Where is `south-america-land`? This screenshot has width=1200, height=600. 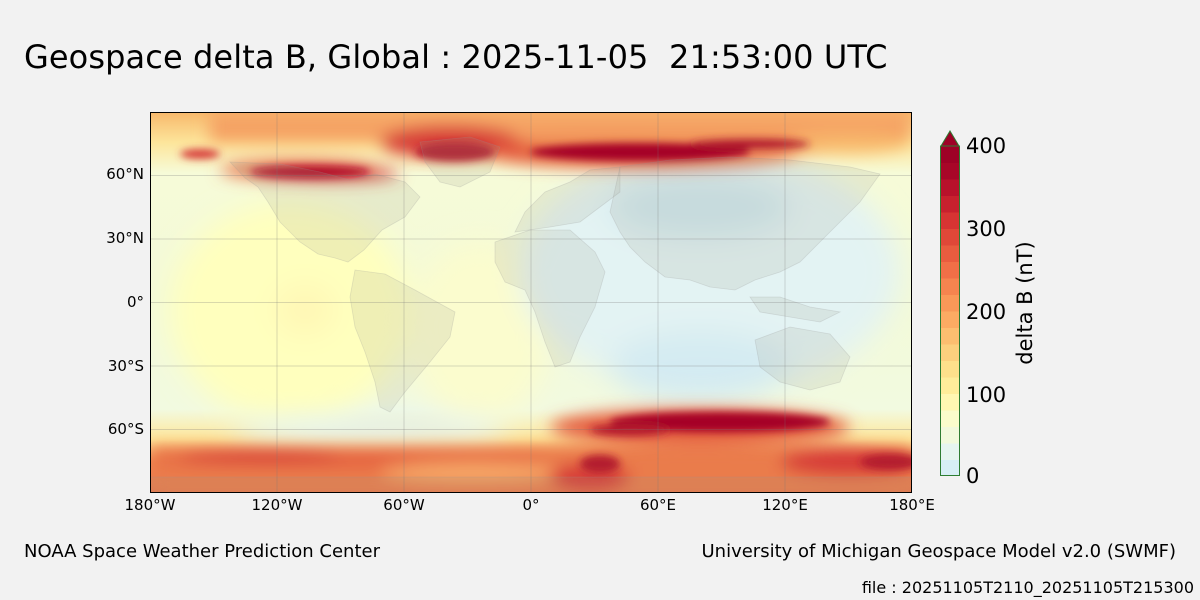
south-america-land is located at coordinates (402, 341).